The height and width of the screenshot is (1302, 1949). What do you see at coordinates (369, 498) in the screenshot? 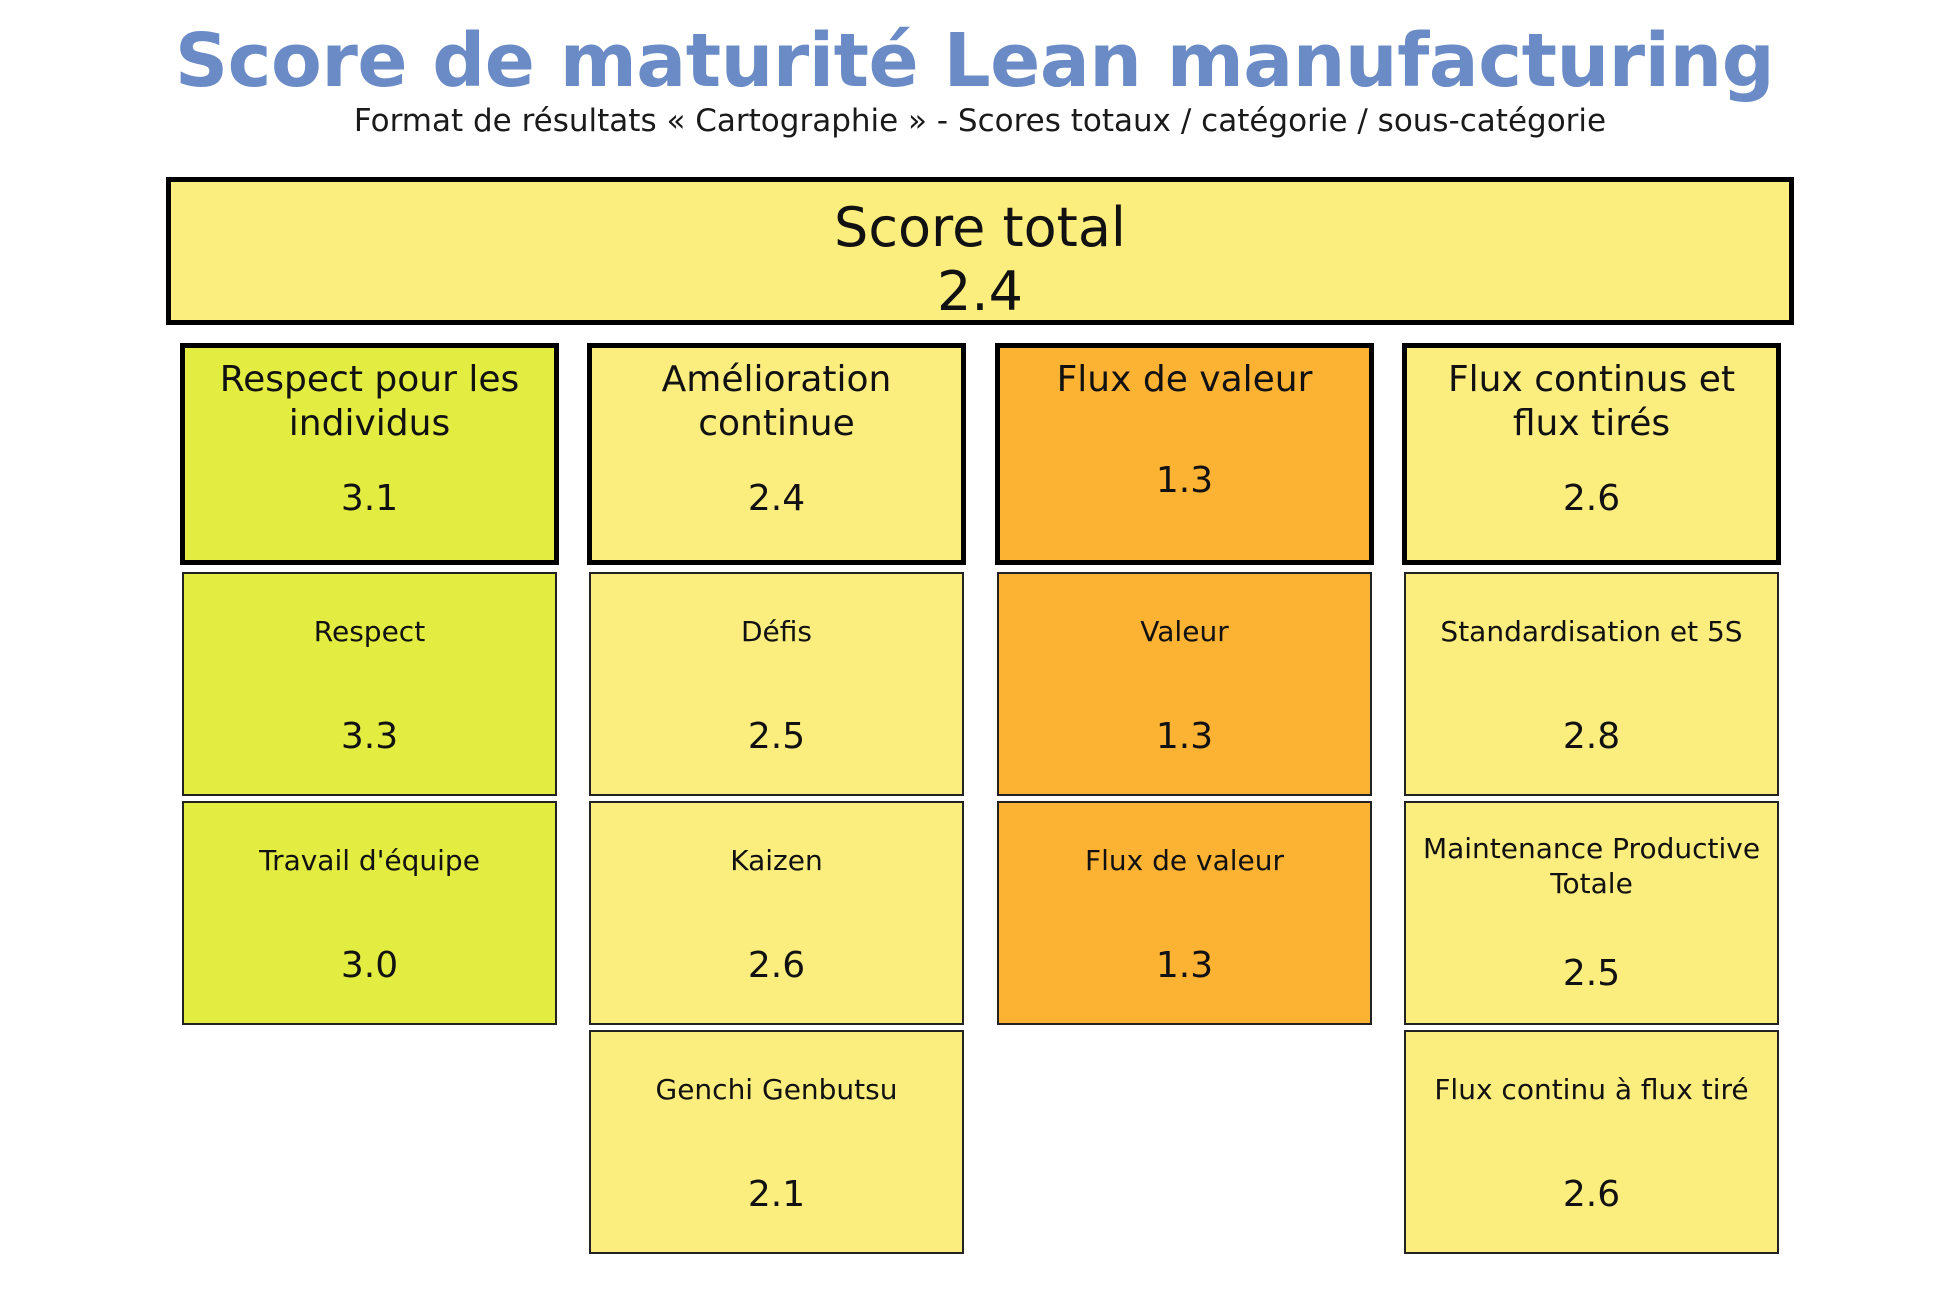
I see `category-score: 3.1` at bounding box center [369, 498].